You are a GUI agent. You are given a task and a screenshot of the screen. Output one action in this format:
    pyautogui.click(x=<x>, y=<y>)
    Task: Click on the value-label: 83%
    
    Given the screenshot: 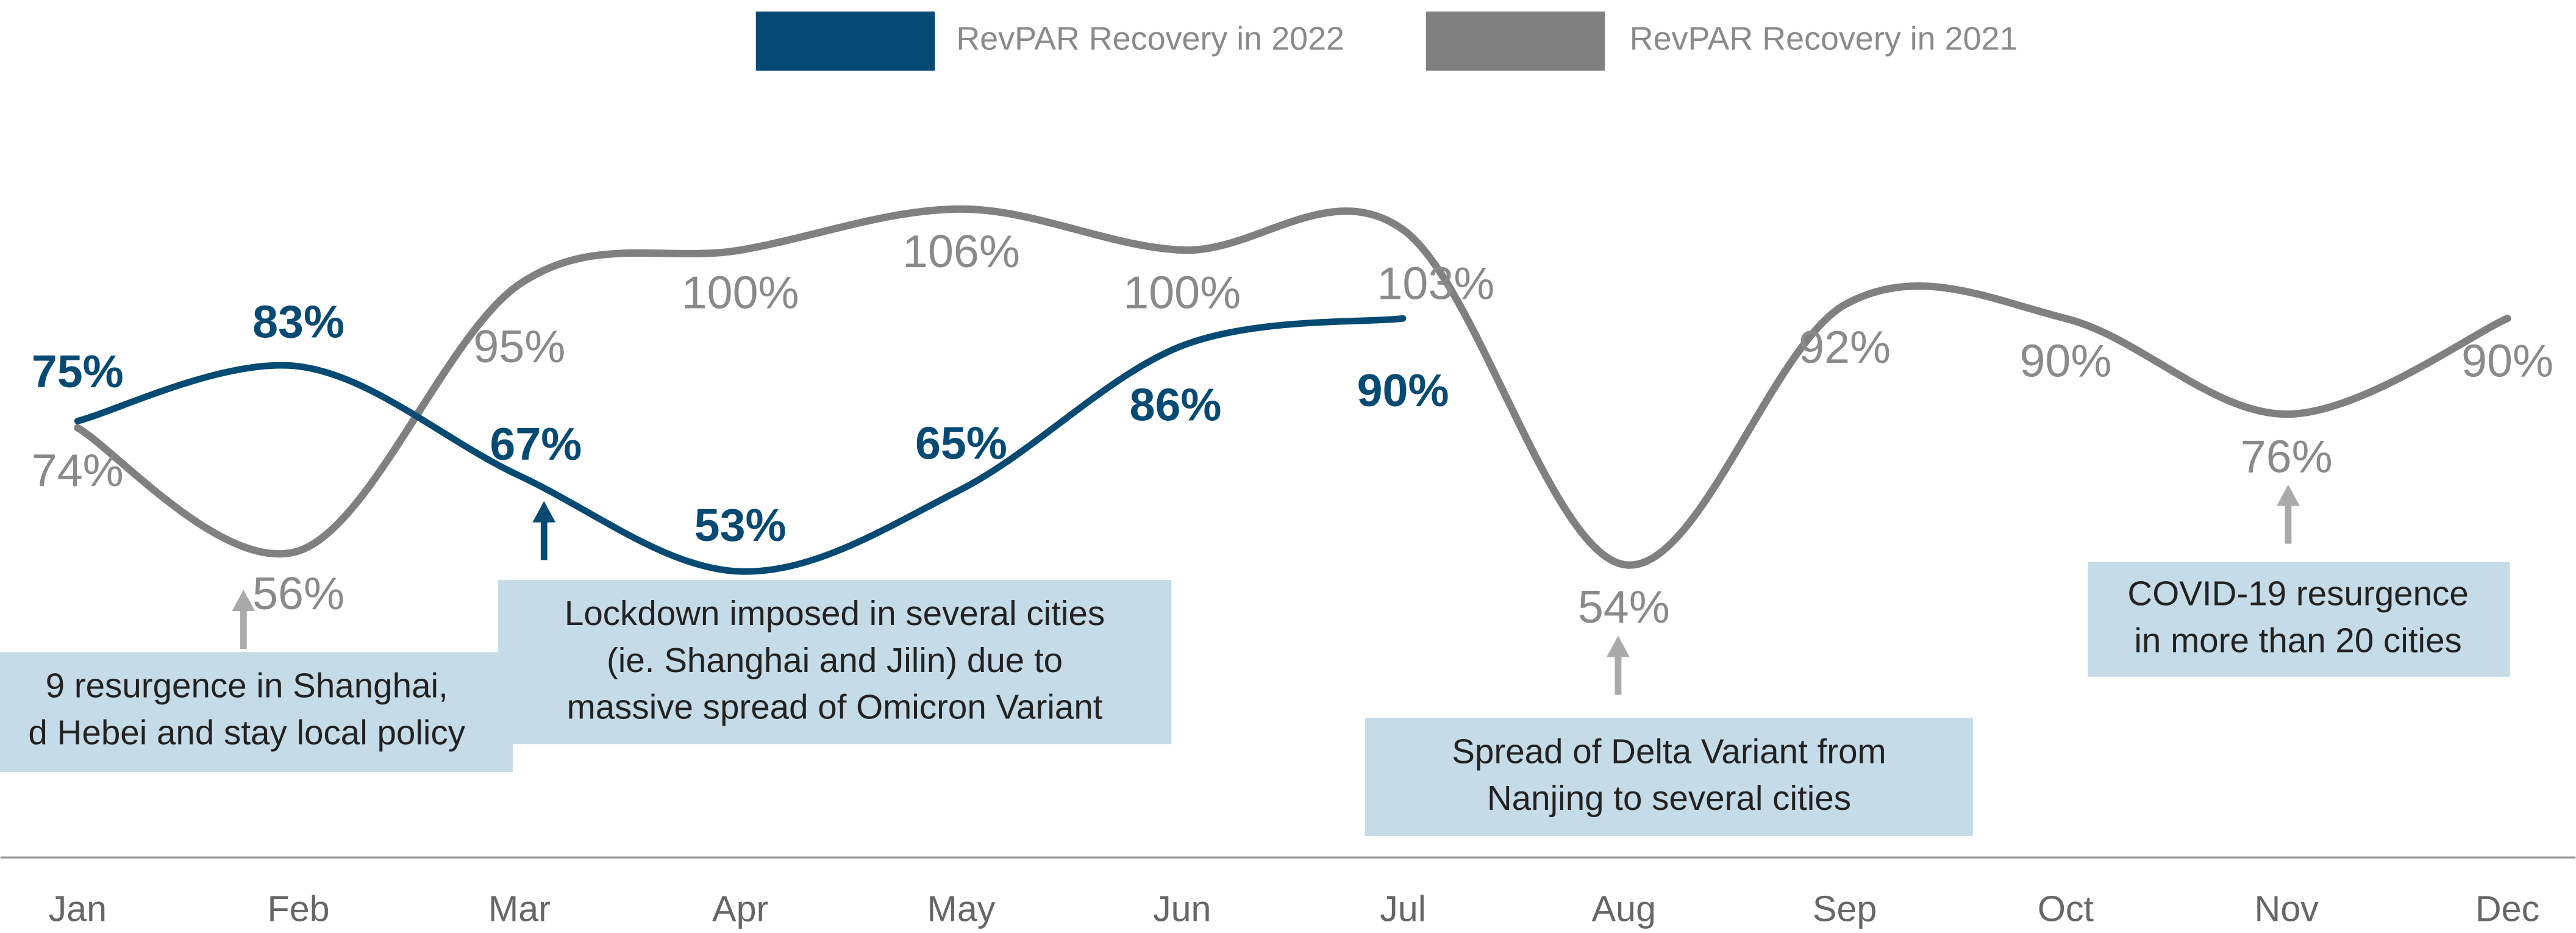 What is the action you would take?
    pyautogui.click(x=298, y=321)
    